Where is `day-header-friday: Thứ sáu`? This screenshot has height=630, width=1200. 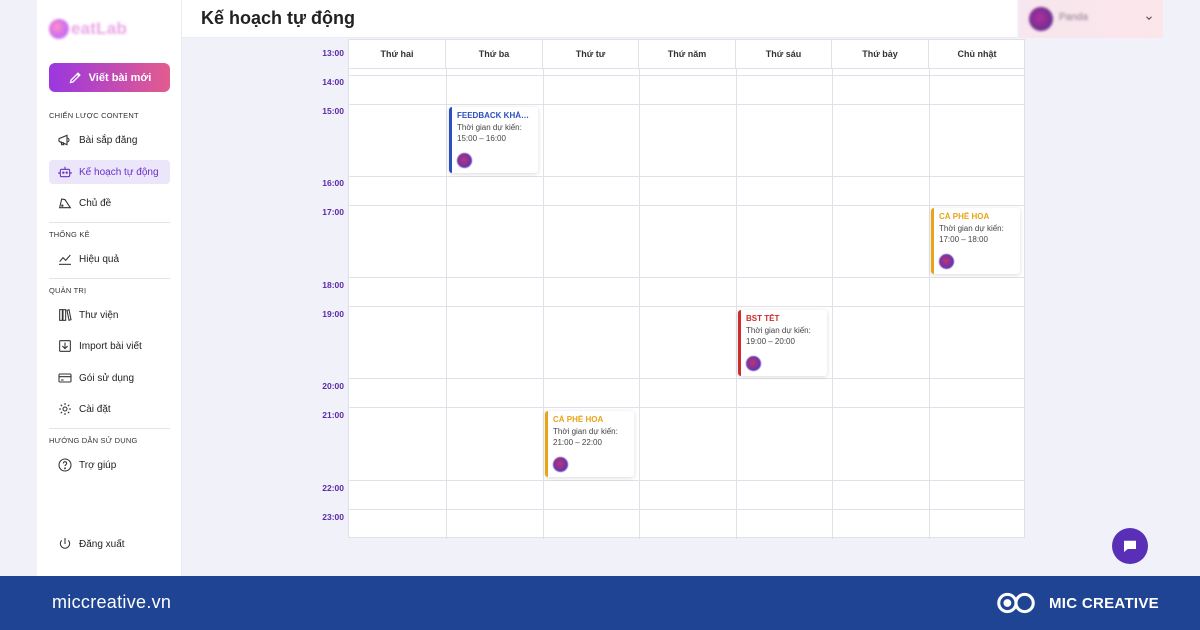 day-header-friday: Thứ sáu is located at coordinates (784, 54).